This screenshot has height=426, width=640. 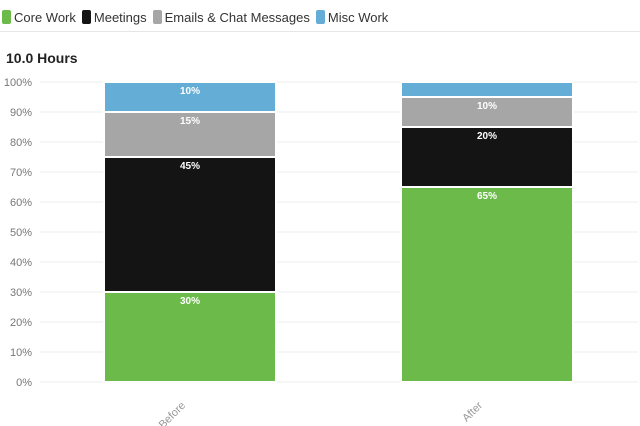 What do you see at coordinates (190, 166) in the screenshot?
I see `data-label: 45%` at bounding box center [190, 166].